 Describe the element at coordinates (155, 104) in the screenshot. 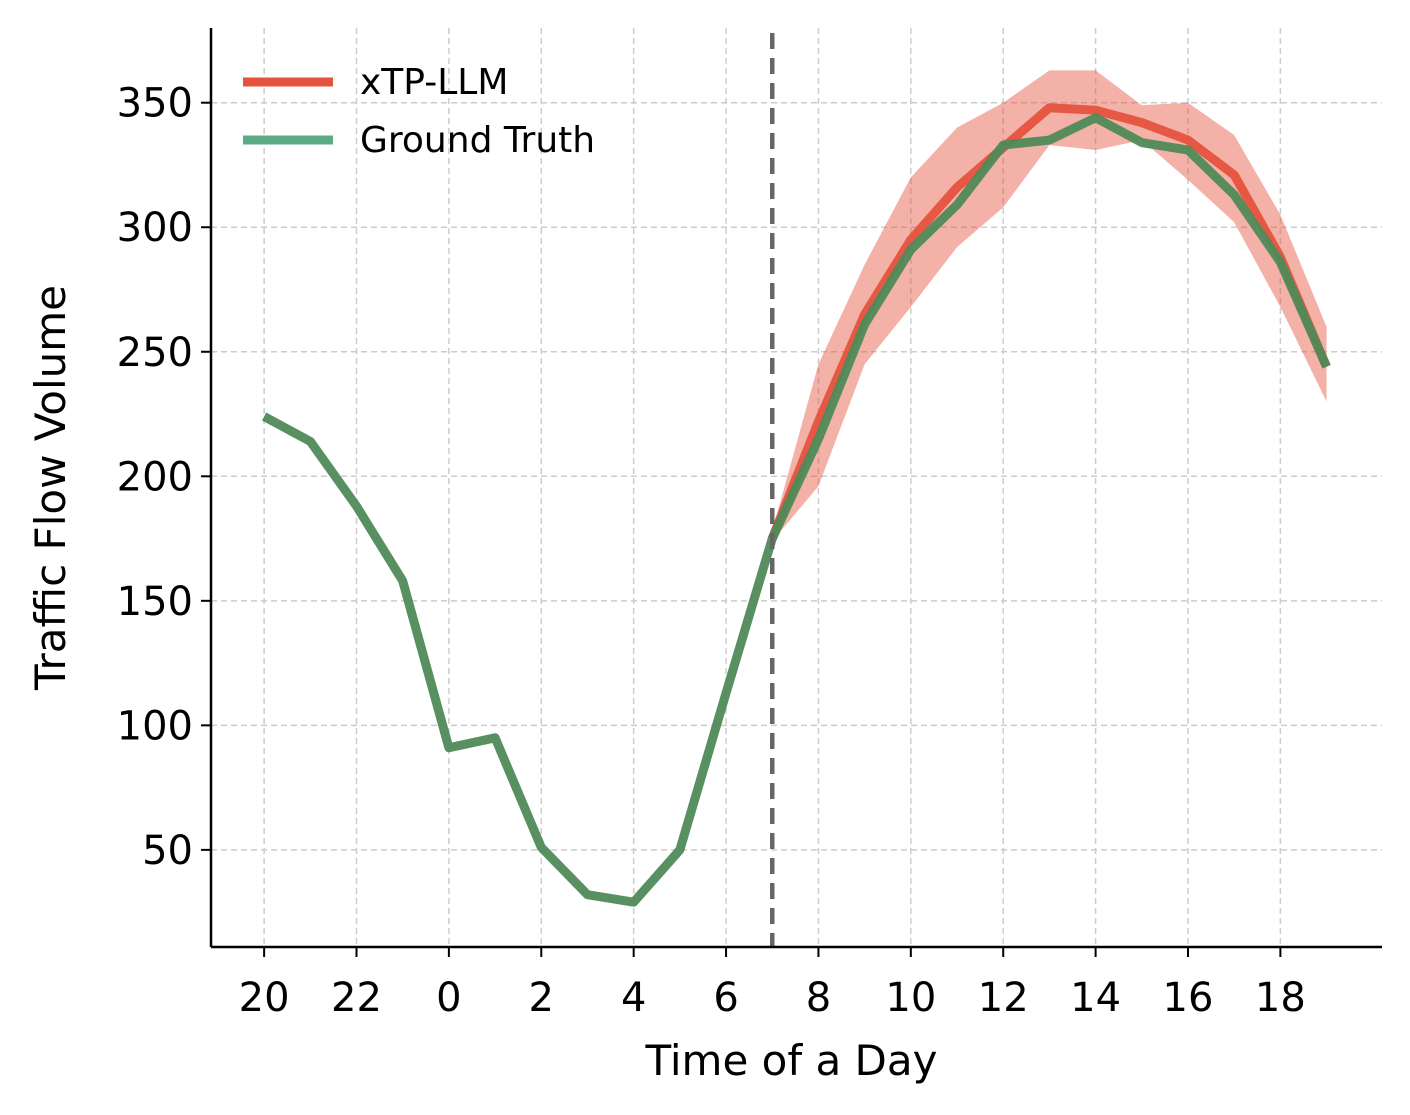

I see `y-tick-label: 350` at that location.